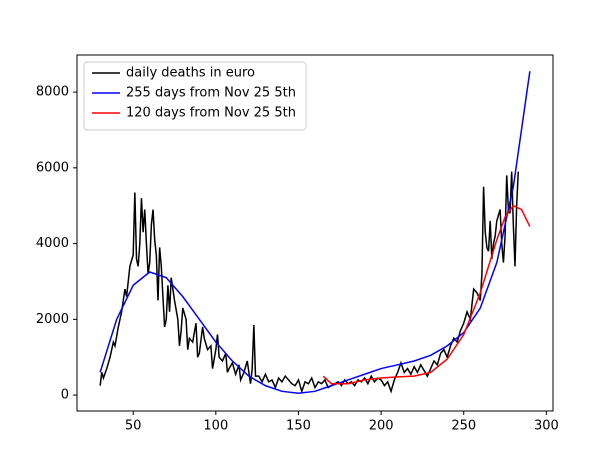 This screenshot has height=464, width=614. Describe the element at coordinates (211, 93) in the screenshot. I see `legend-label: 255 days from Nov 25 5th` at that location.